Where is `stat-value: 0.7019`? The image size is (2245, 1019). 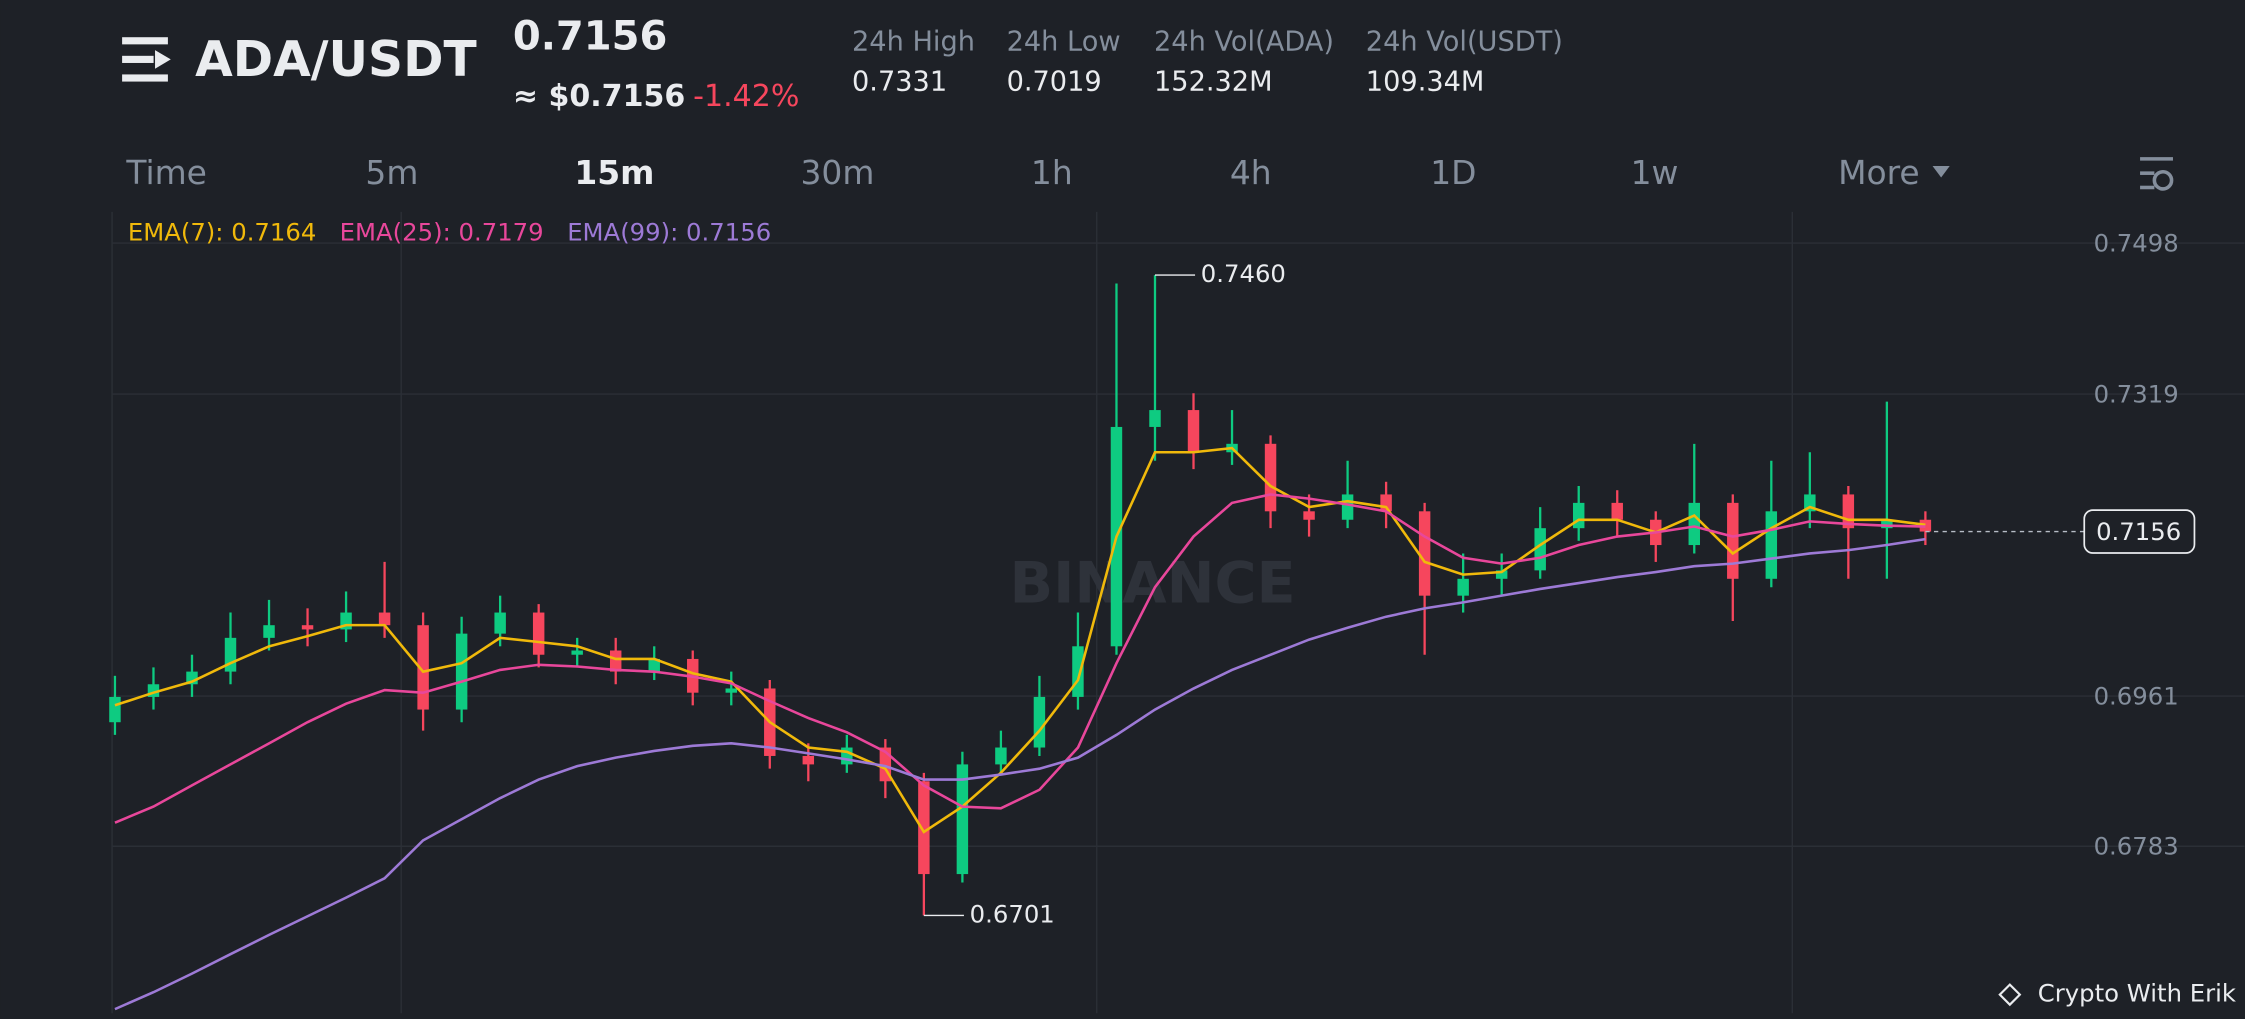 stat-value: 0.7019 is located at coordinates (1054, 82).